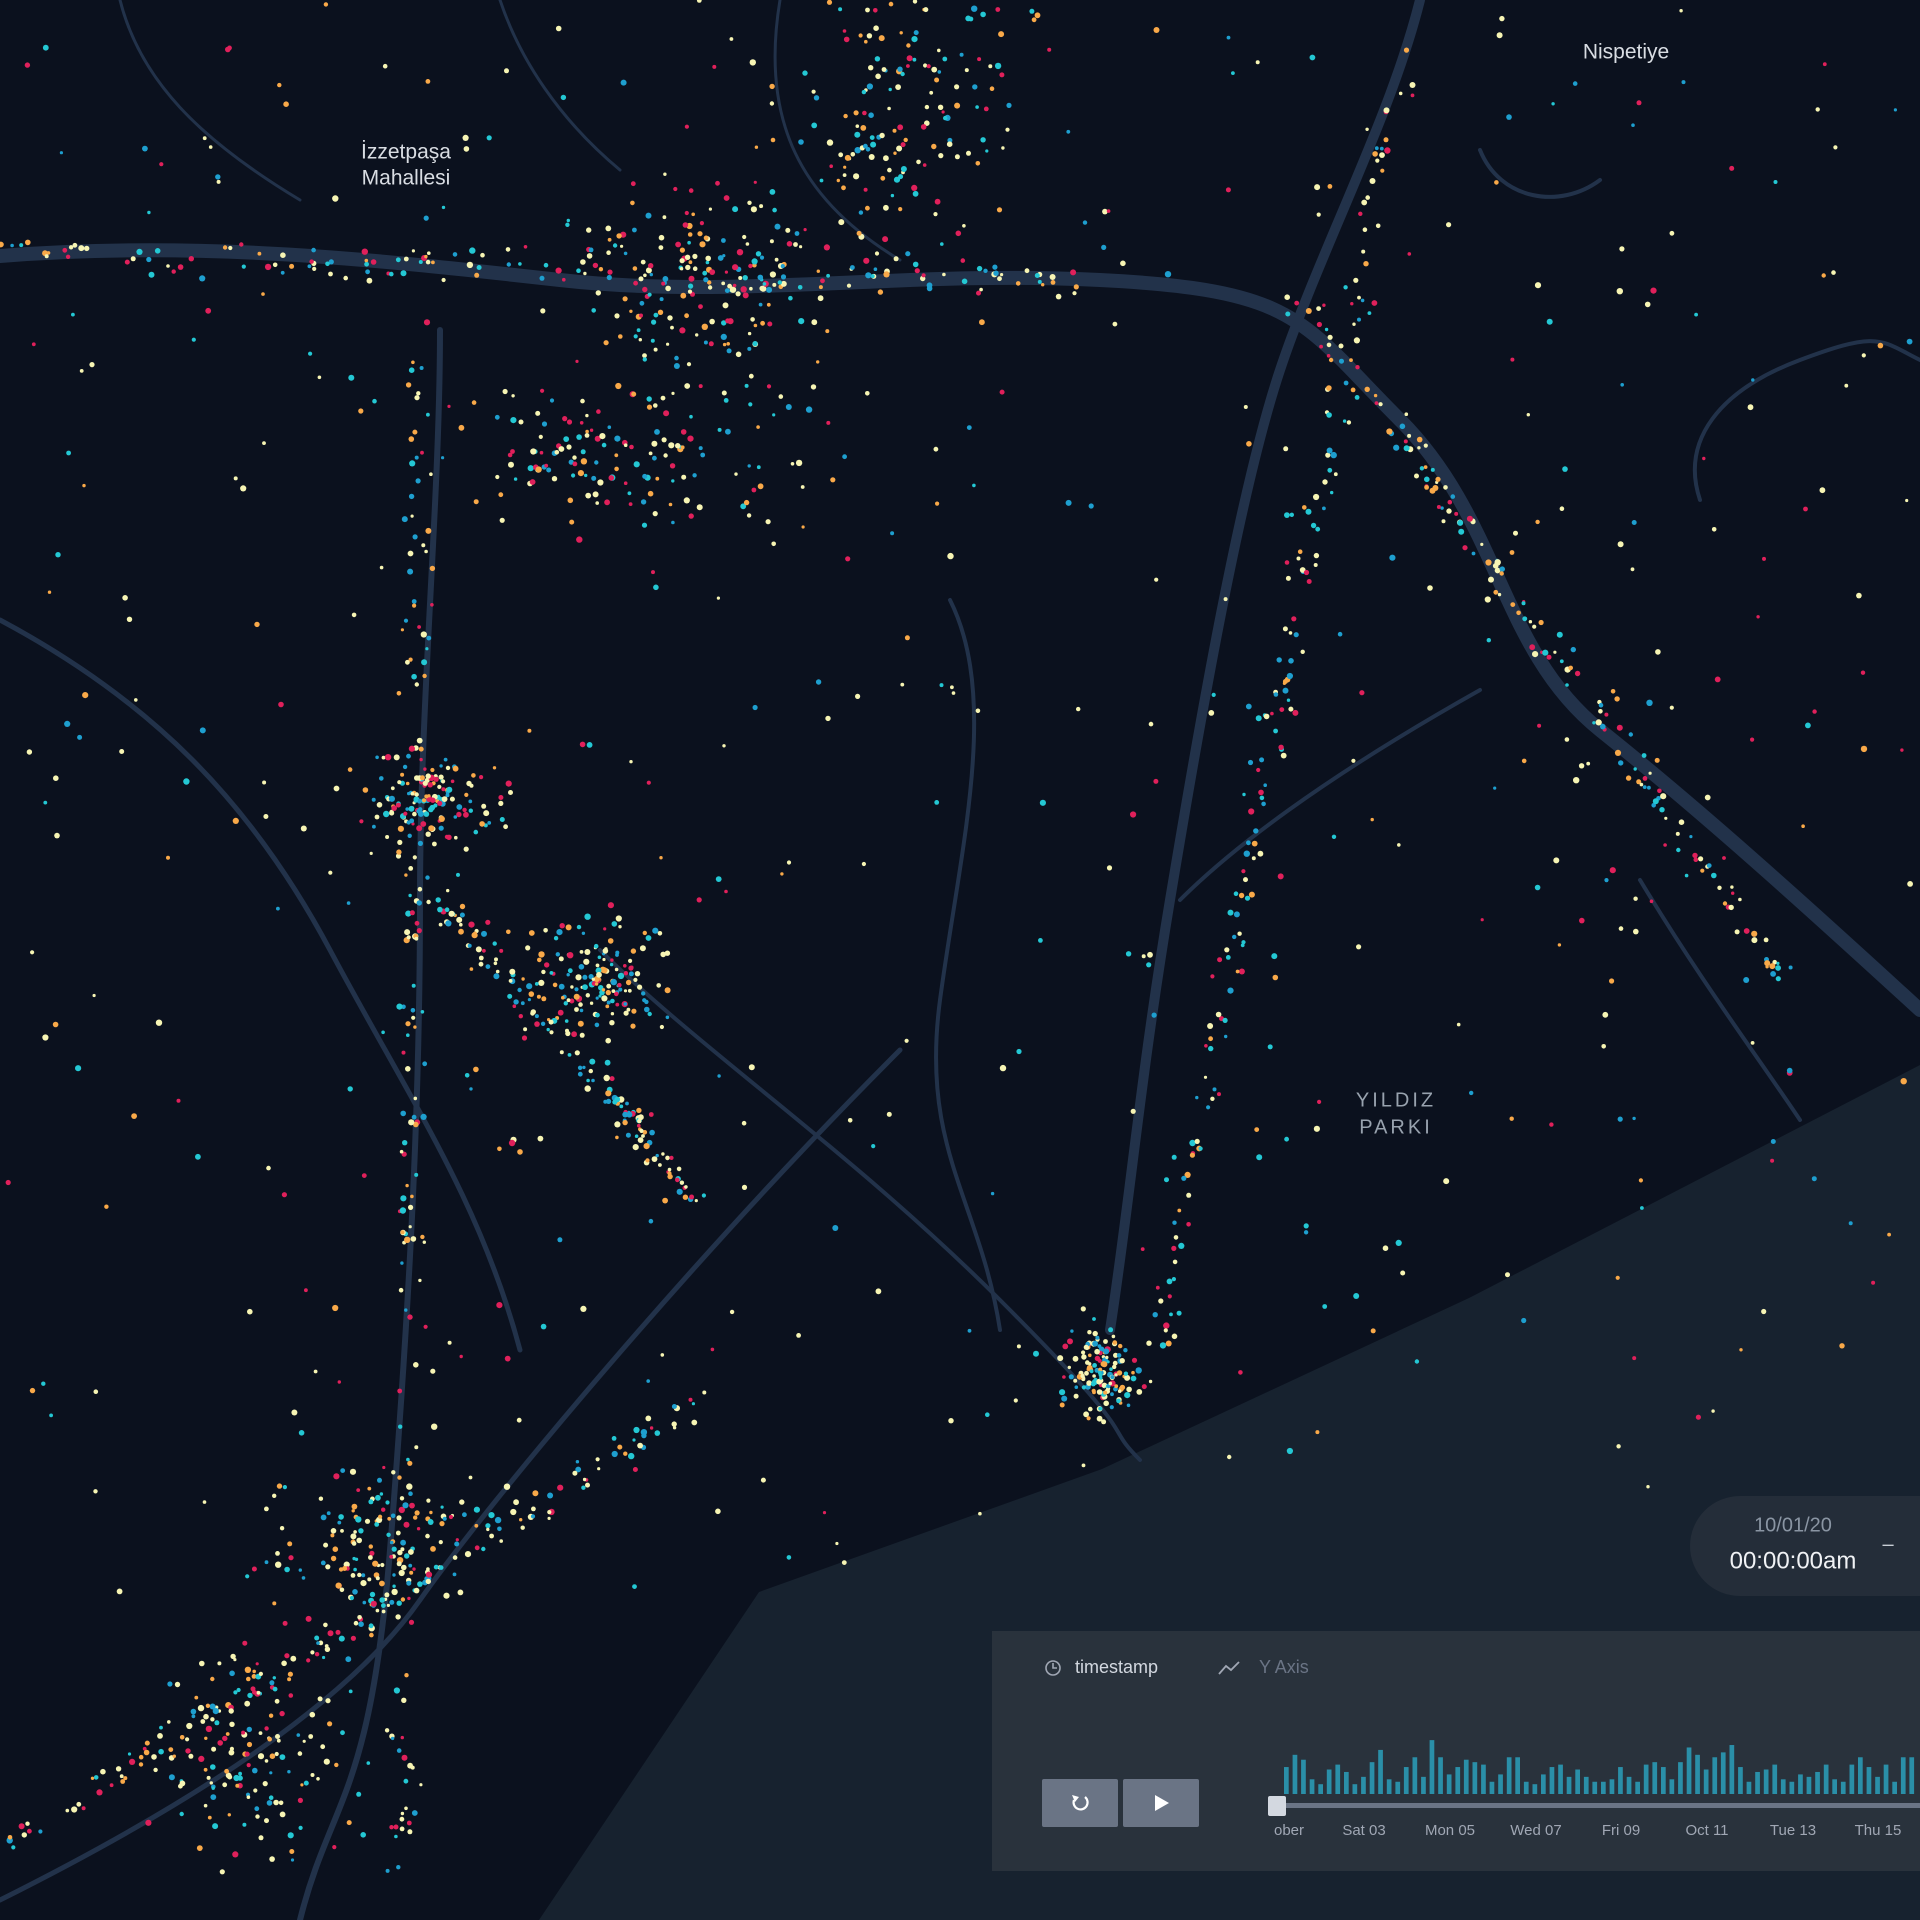  Describe the element at coordinates (1116, 1667) in the screenshot. I see `x-field-selector: timestamp` at that location.